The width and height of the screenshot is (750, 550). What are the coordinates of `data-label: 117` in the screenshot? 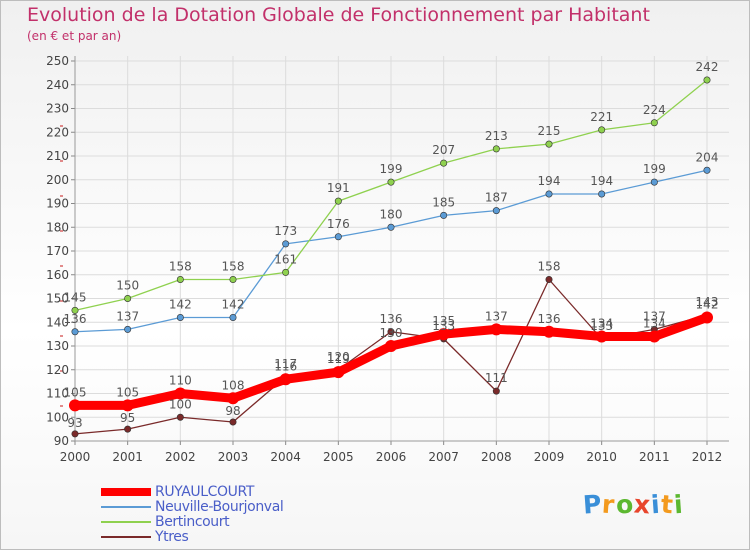 It's located at (285, 364).